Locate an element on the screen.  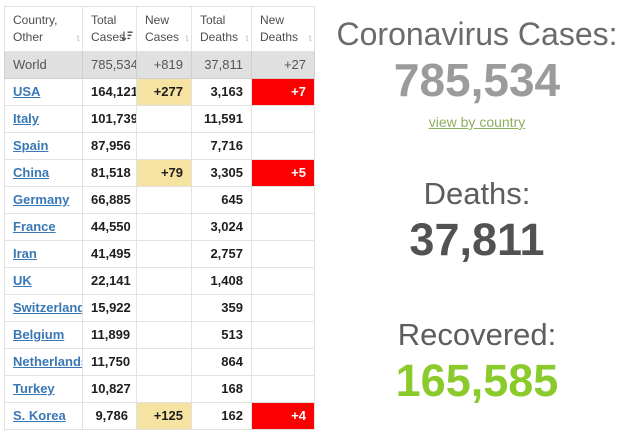
country-cell: Germany is located at coordinates (43, 199).